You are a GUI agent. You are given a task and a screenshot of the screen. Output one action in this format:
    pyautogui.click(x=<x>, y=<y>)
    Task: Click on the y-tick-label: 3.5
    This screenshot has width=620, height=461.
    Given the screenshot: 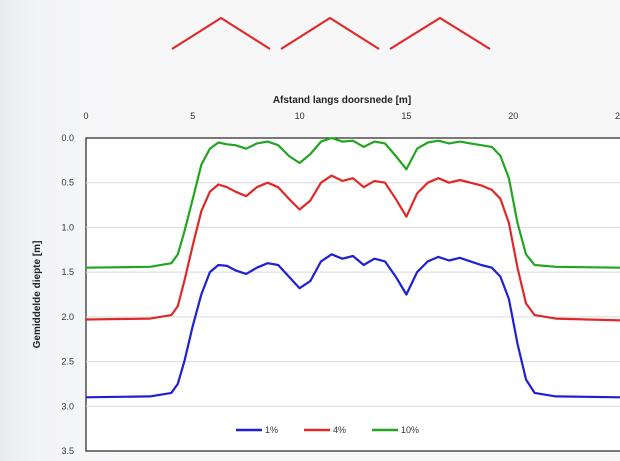 What is the action you would take?
    pyautogui.click(x=67, y=451)
    